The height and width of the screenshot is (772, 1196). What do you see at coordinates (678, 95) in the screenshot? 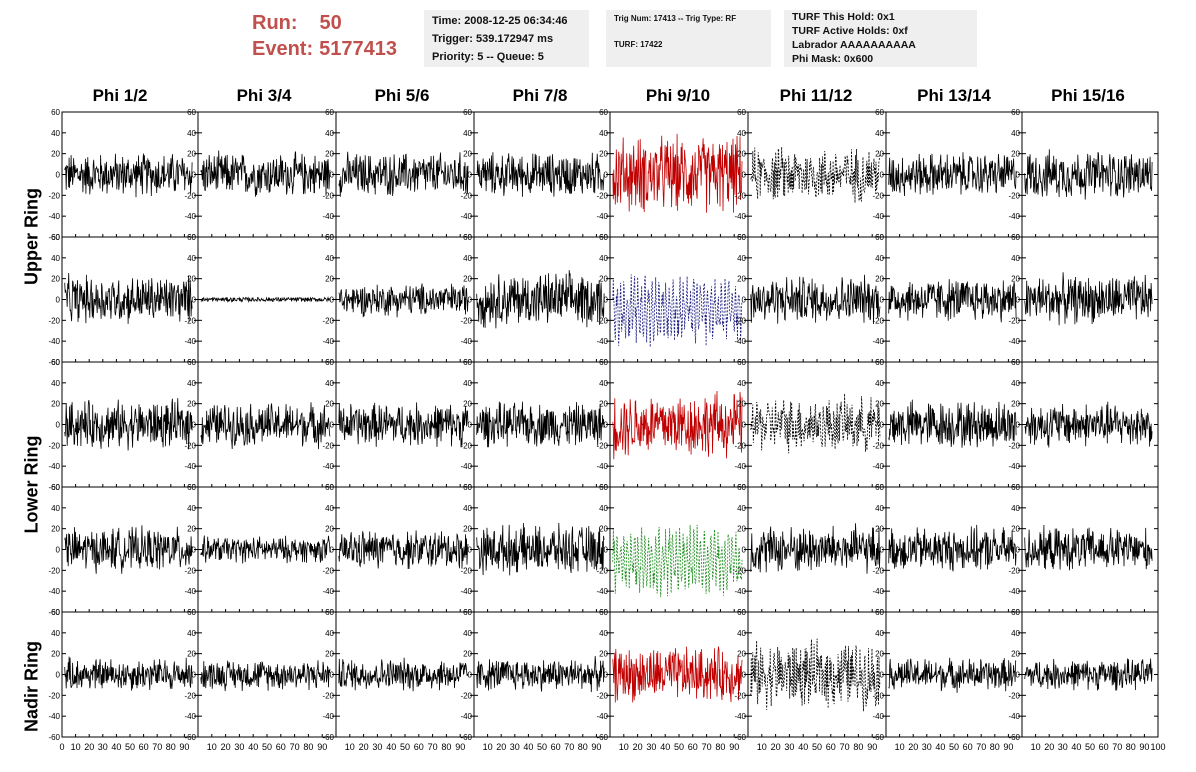
I see `column-header-phi-9-10: Phi 9/10` at bounding box center [678, 95].